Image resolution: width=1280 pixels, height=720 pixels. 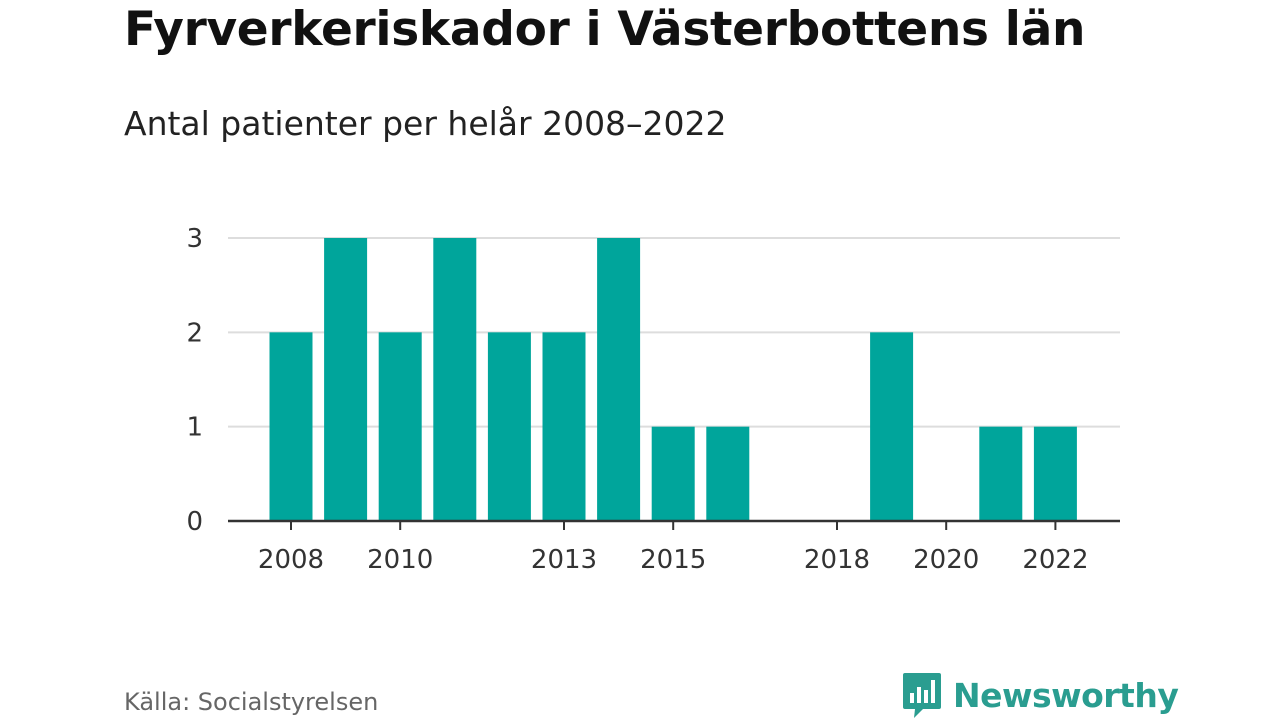 I want to click on newsworthy-logo-icon, so click(x=922, y=695).